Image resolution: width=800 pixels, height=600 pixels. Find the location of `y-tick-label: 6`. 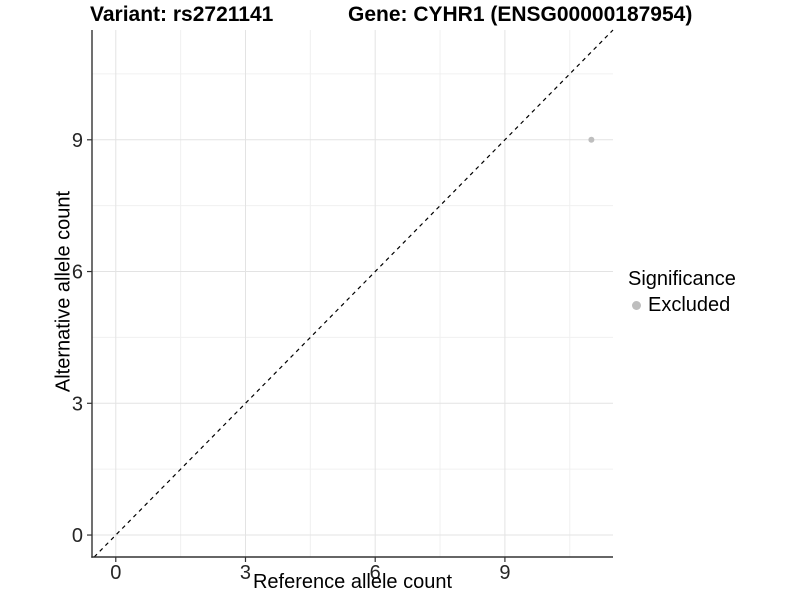

y-tick-label: 6 is located at coordinates (77, 273).